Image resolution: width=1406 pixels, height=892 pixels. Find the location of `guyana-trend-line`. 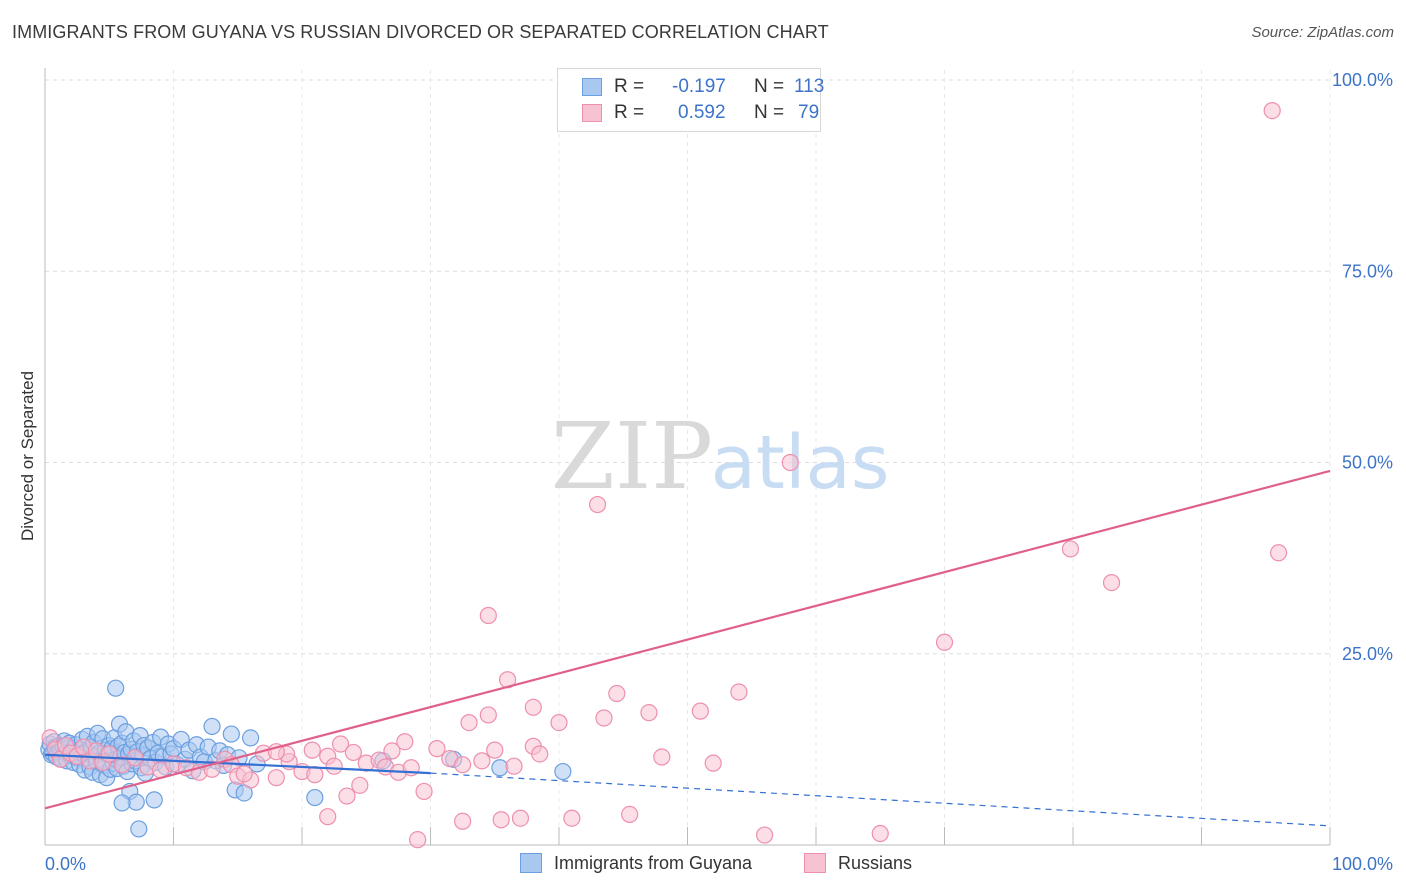

guyana-trend-line is located at coordinates (237, 764).